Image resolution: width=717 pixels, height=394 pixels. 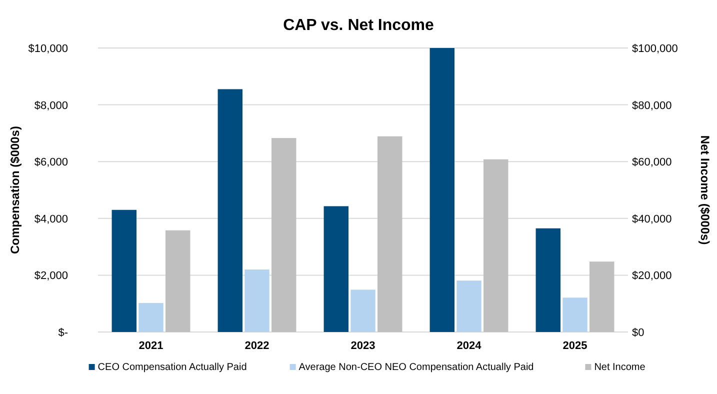 What do you see at coordinates (416, 367) in the screenshot?
I see `legend-label: Average Non-CEO NEO Compensation Actually Paid` at bounding box center [416, 367].